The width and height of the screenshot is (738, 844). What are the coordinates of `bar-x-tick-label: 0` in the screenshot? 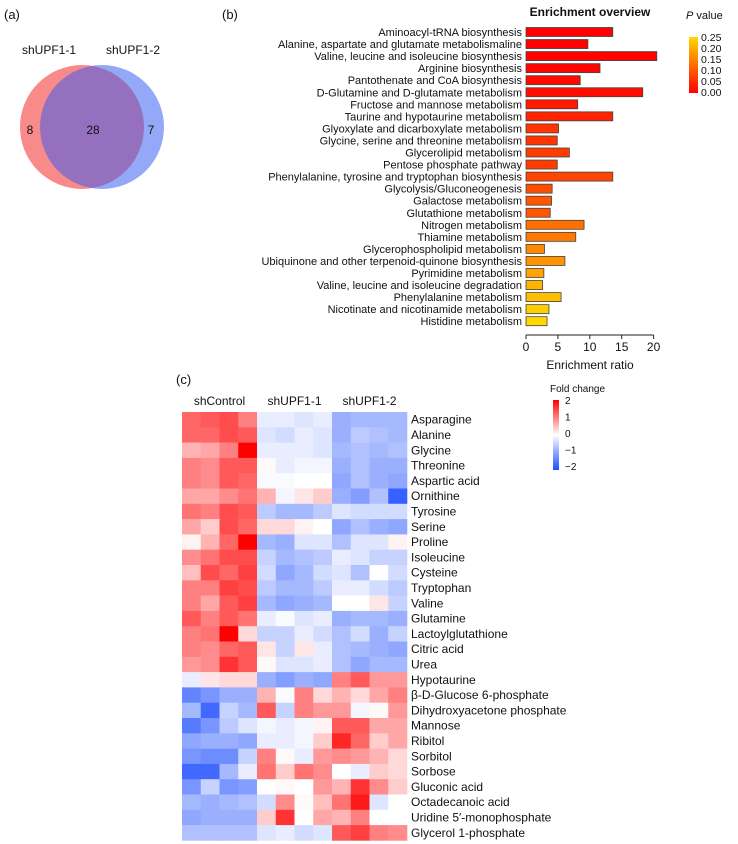 It's located at (526, 347).